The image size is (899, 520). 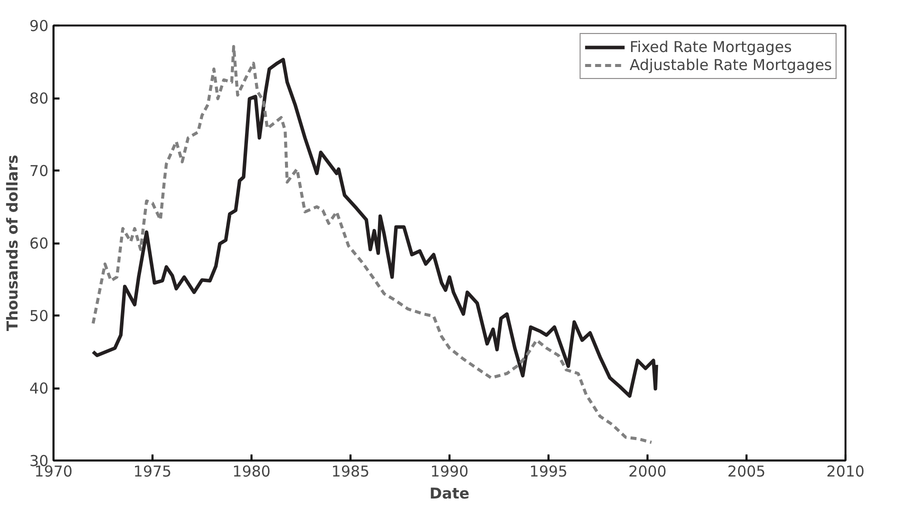 What do you see at coordinates (845, 471) in the screenshot?
I see `x-tick-label: 2010` at bounding box center [845, 471].